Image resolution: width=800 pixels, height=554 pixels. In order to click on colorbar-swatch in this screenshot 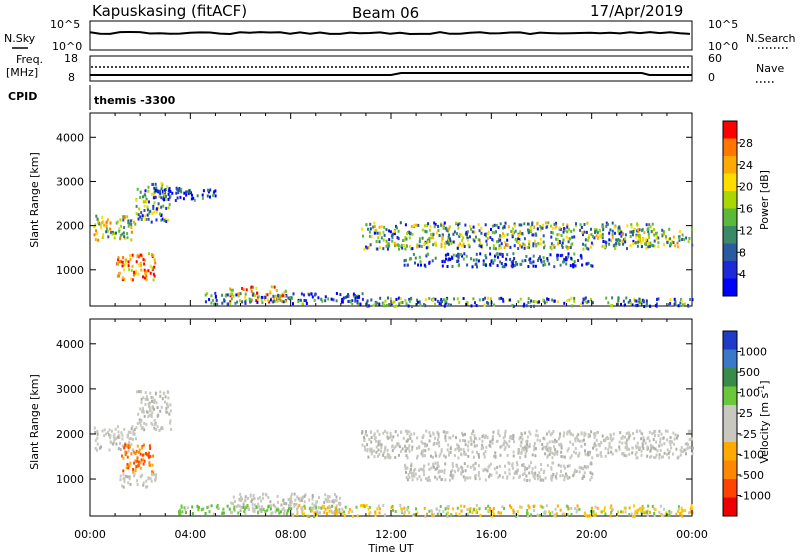, I will do `click(730, 235)`.